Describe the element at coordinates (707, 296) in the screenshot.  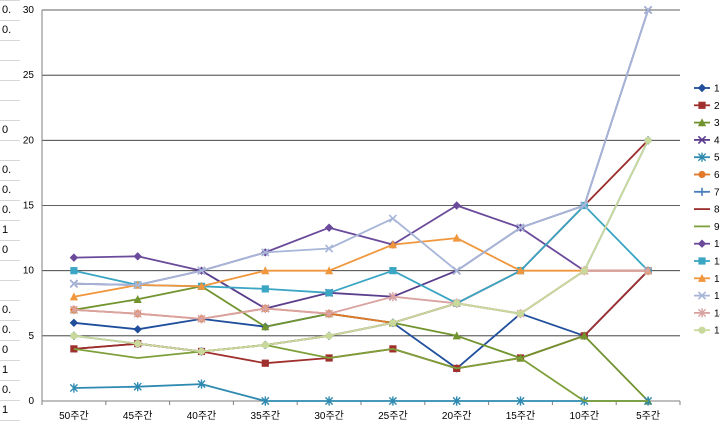
I see `legend-item: 13` at that location.